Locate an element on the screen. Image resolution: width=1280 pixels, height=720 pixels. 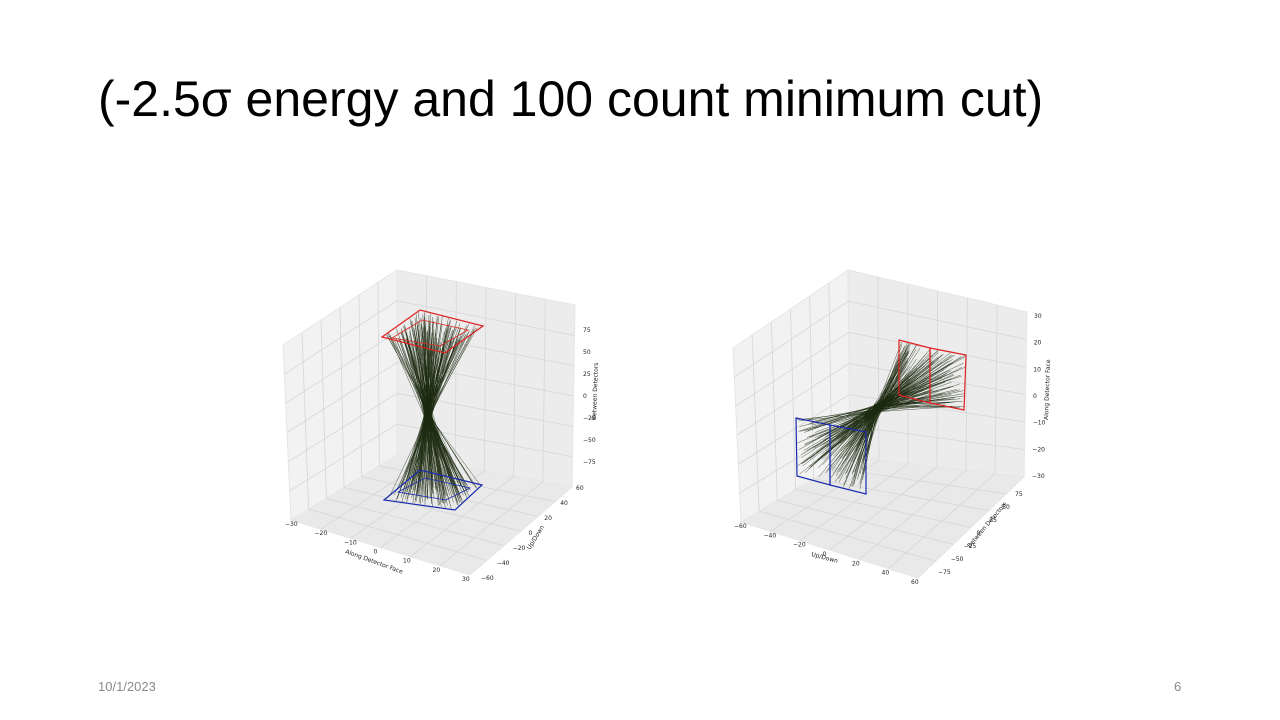
left-z-tick: −25 is located at coordinates (589, 418).